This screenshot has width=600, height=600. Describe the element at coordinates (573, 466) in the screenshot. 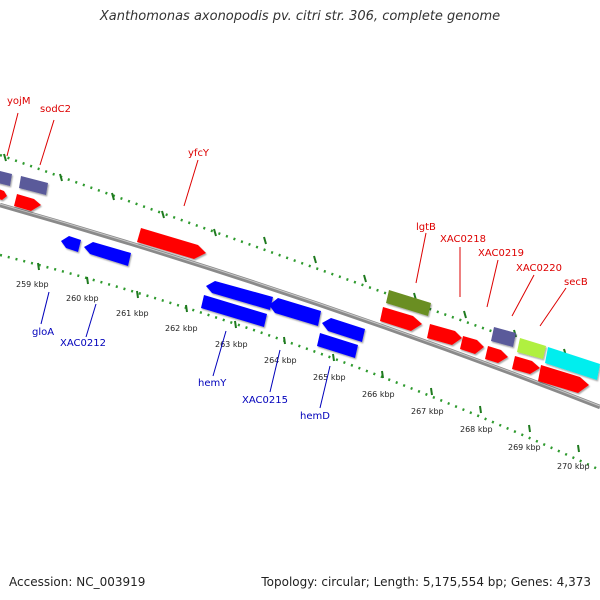

I see `scale-label: 270 kbp` at that location.